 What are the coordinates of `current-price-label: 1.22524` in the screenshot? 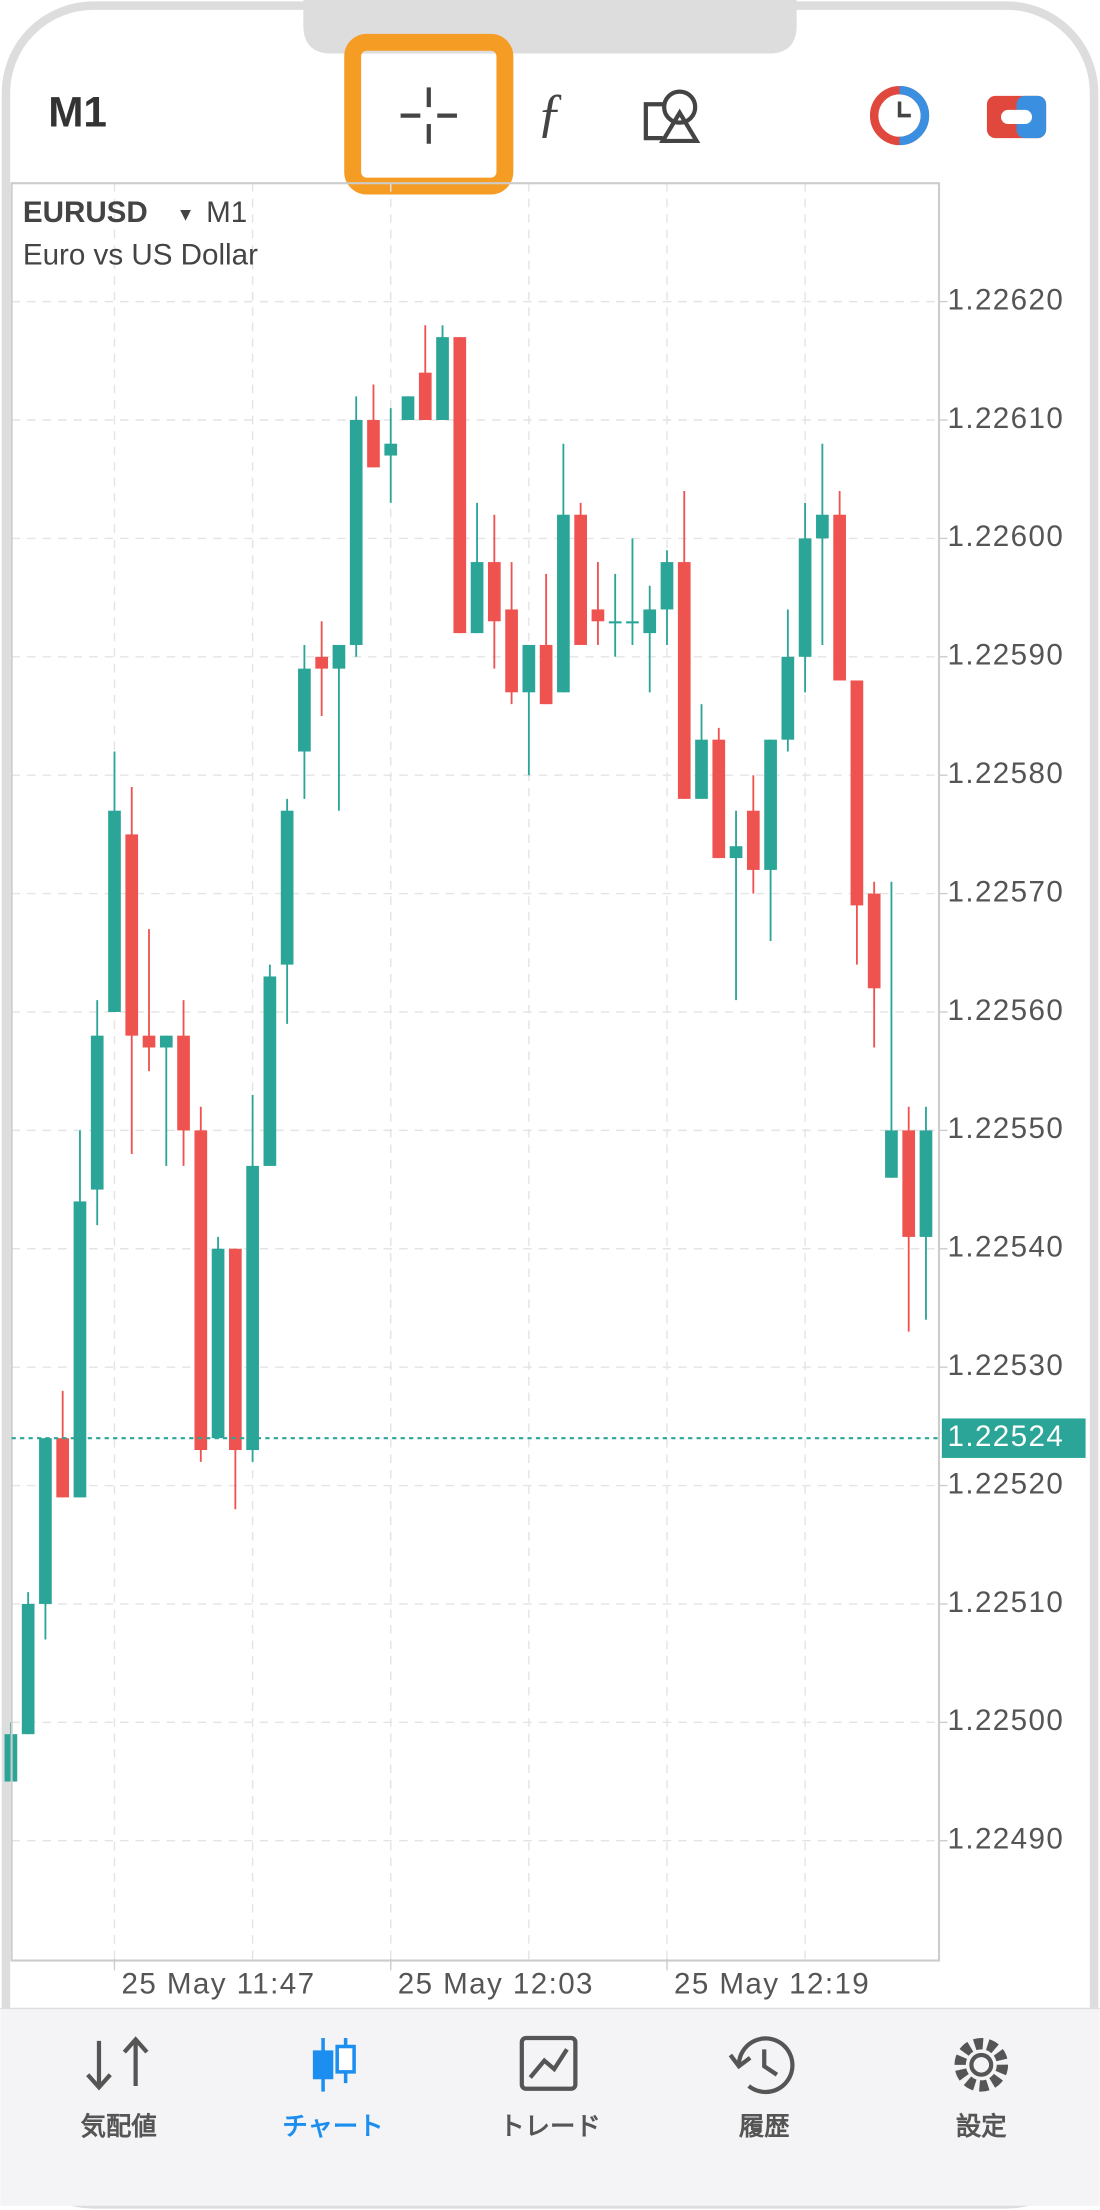 It's located at (1005, 1436).